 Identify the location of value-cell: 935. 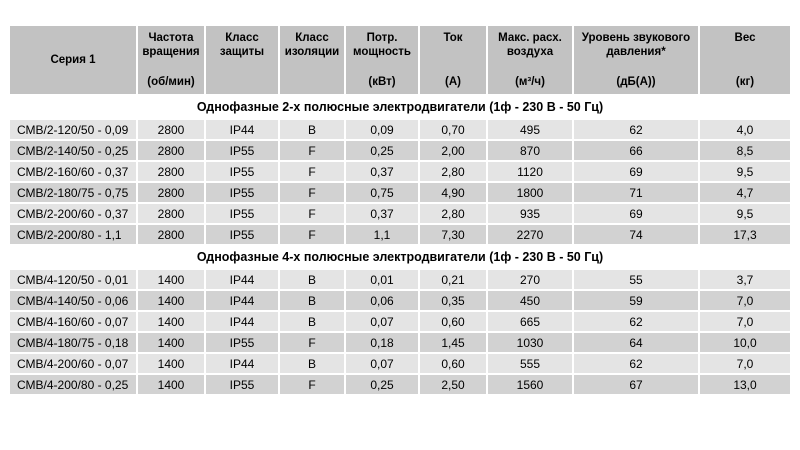
(530, 213).